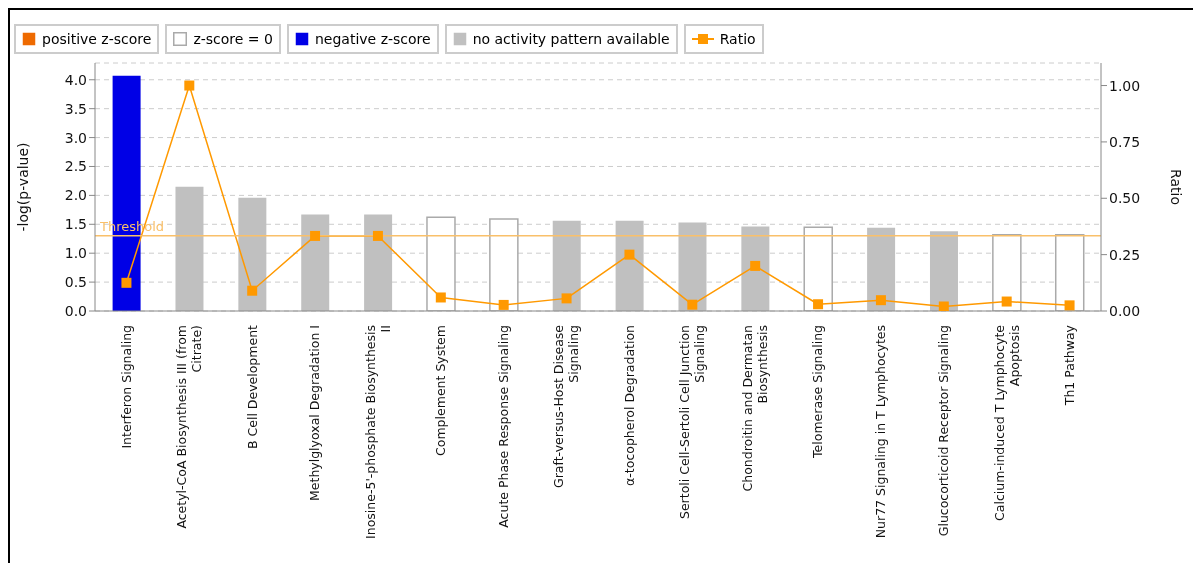 The image size is (1197, 569). Describe the element at coordinates (737, 39) in the screenshot. I see `legend-label: Ratio` at that location.